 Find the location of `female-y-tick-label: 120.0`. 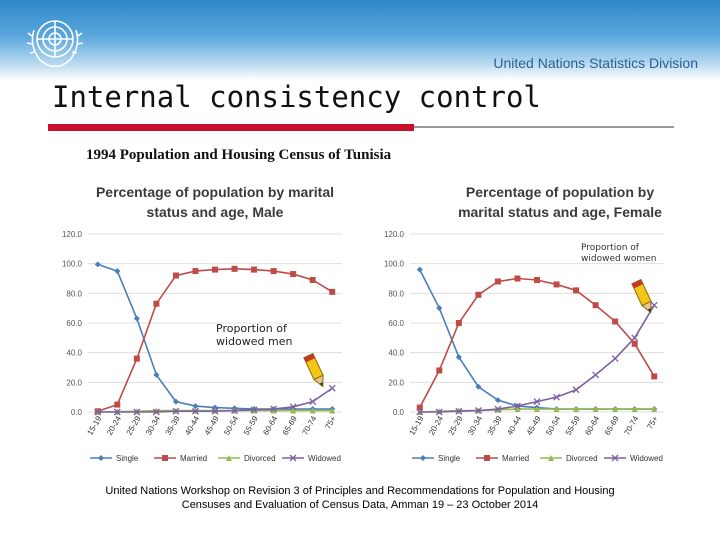

female-y-tick-label: 120.0 is located at coordinates (394, 234).